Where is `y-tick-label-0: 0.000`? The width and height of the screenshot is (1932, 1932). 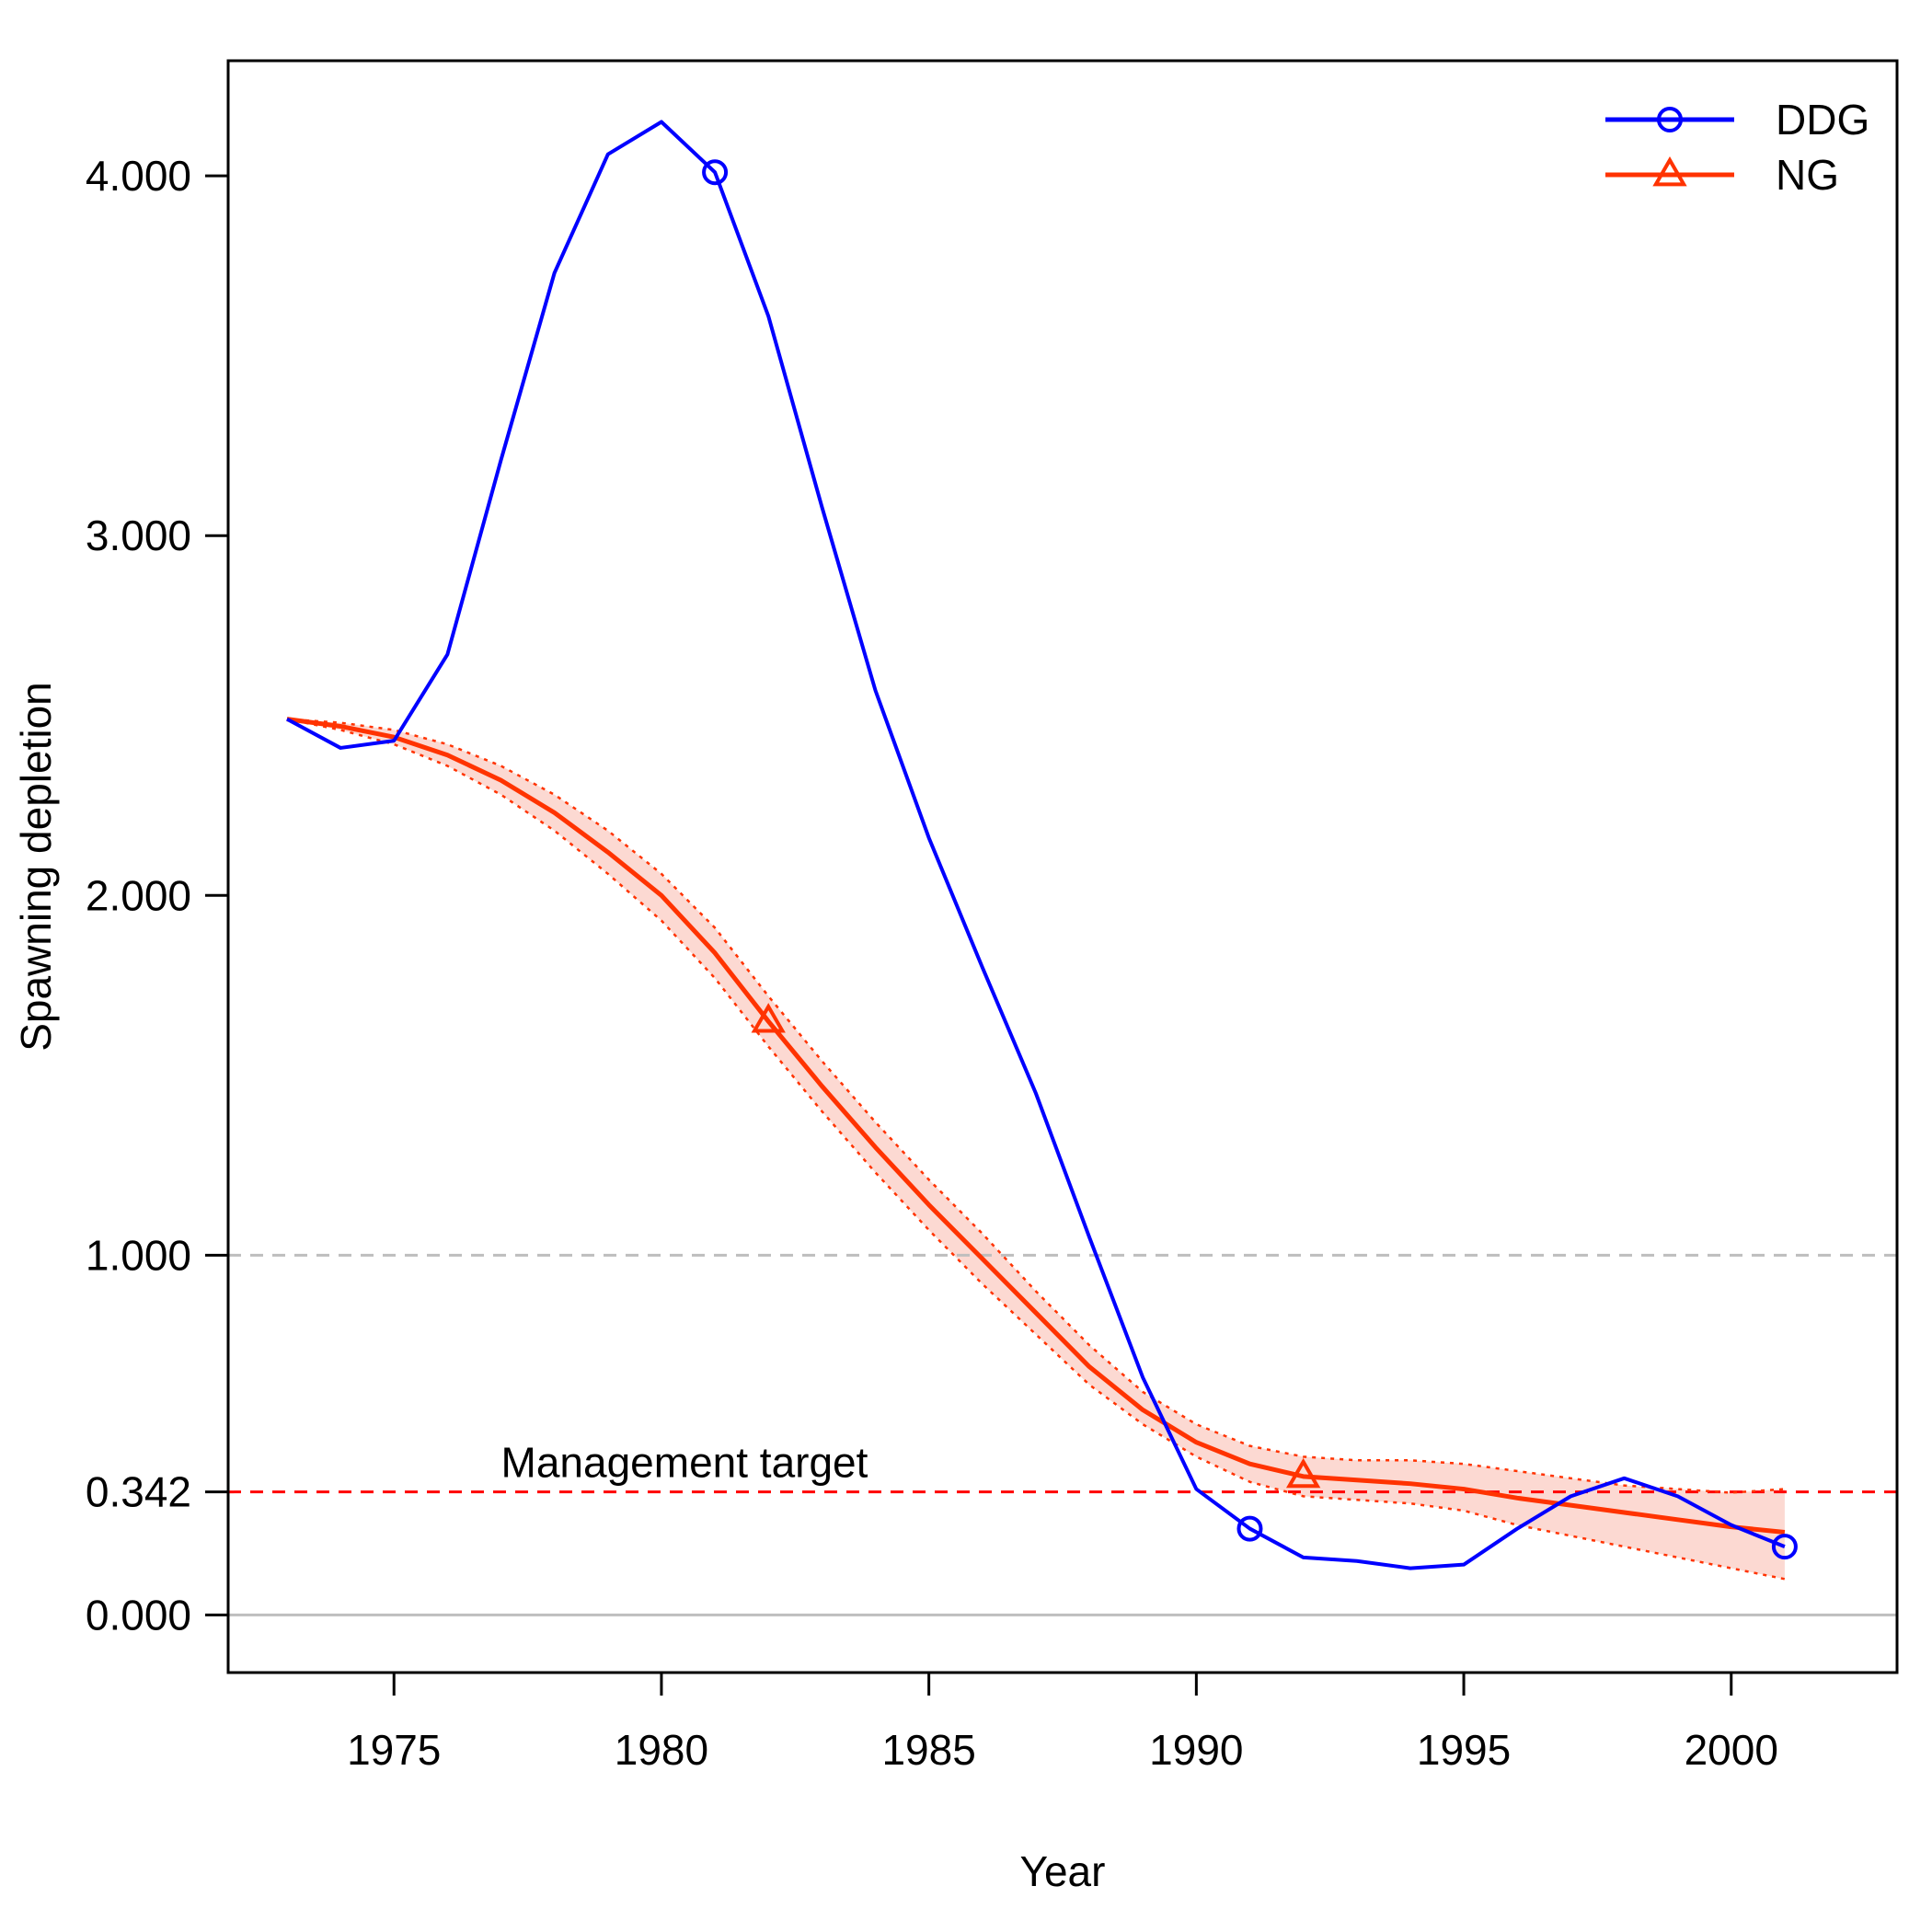 y-tick-label-0: 0.000 is located at coordinates (138, 1615).